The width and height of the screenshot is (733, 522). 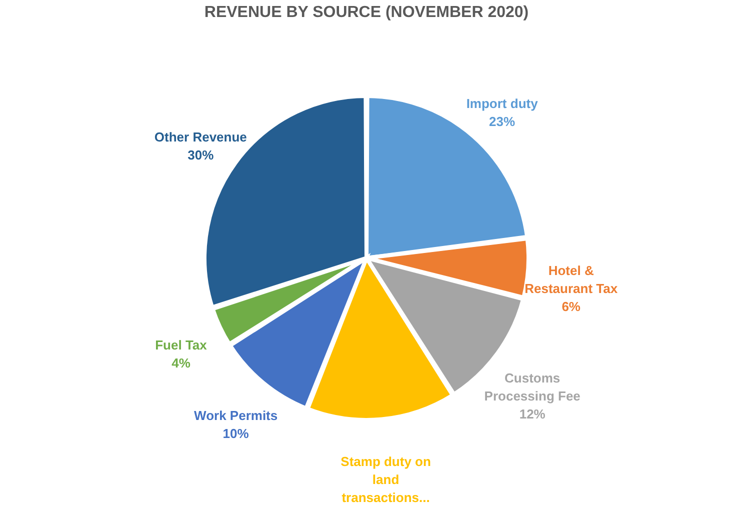 What do you see at coordinates (571, 279) in the screenshot?
I see `slice-label: Hotel & Restaurant Tax` at bounding box center [571, 279].